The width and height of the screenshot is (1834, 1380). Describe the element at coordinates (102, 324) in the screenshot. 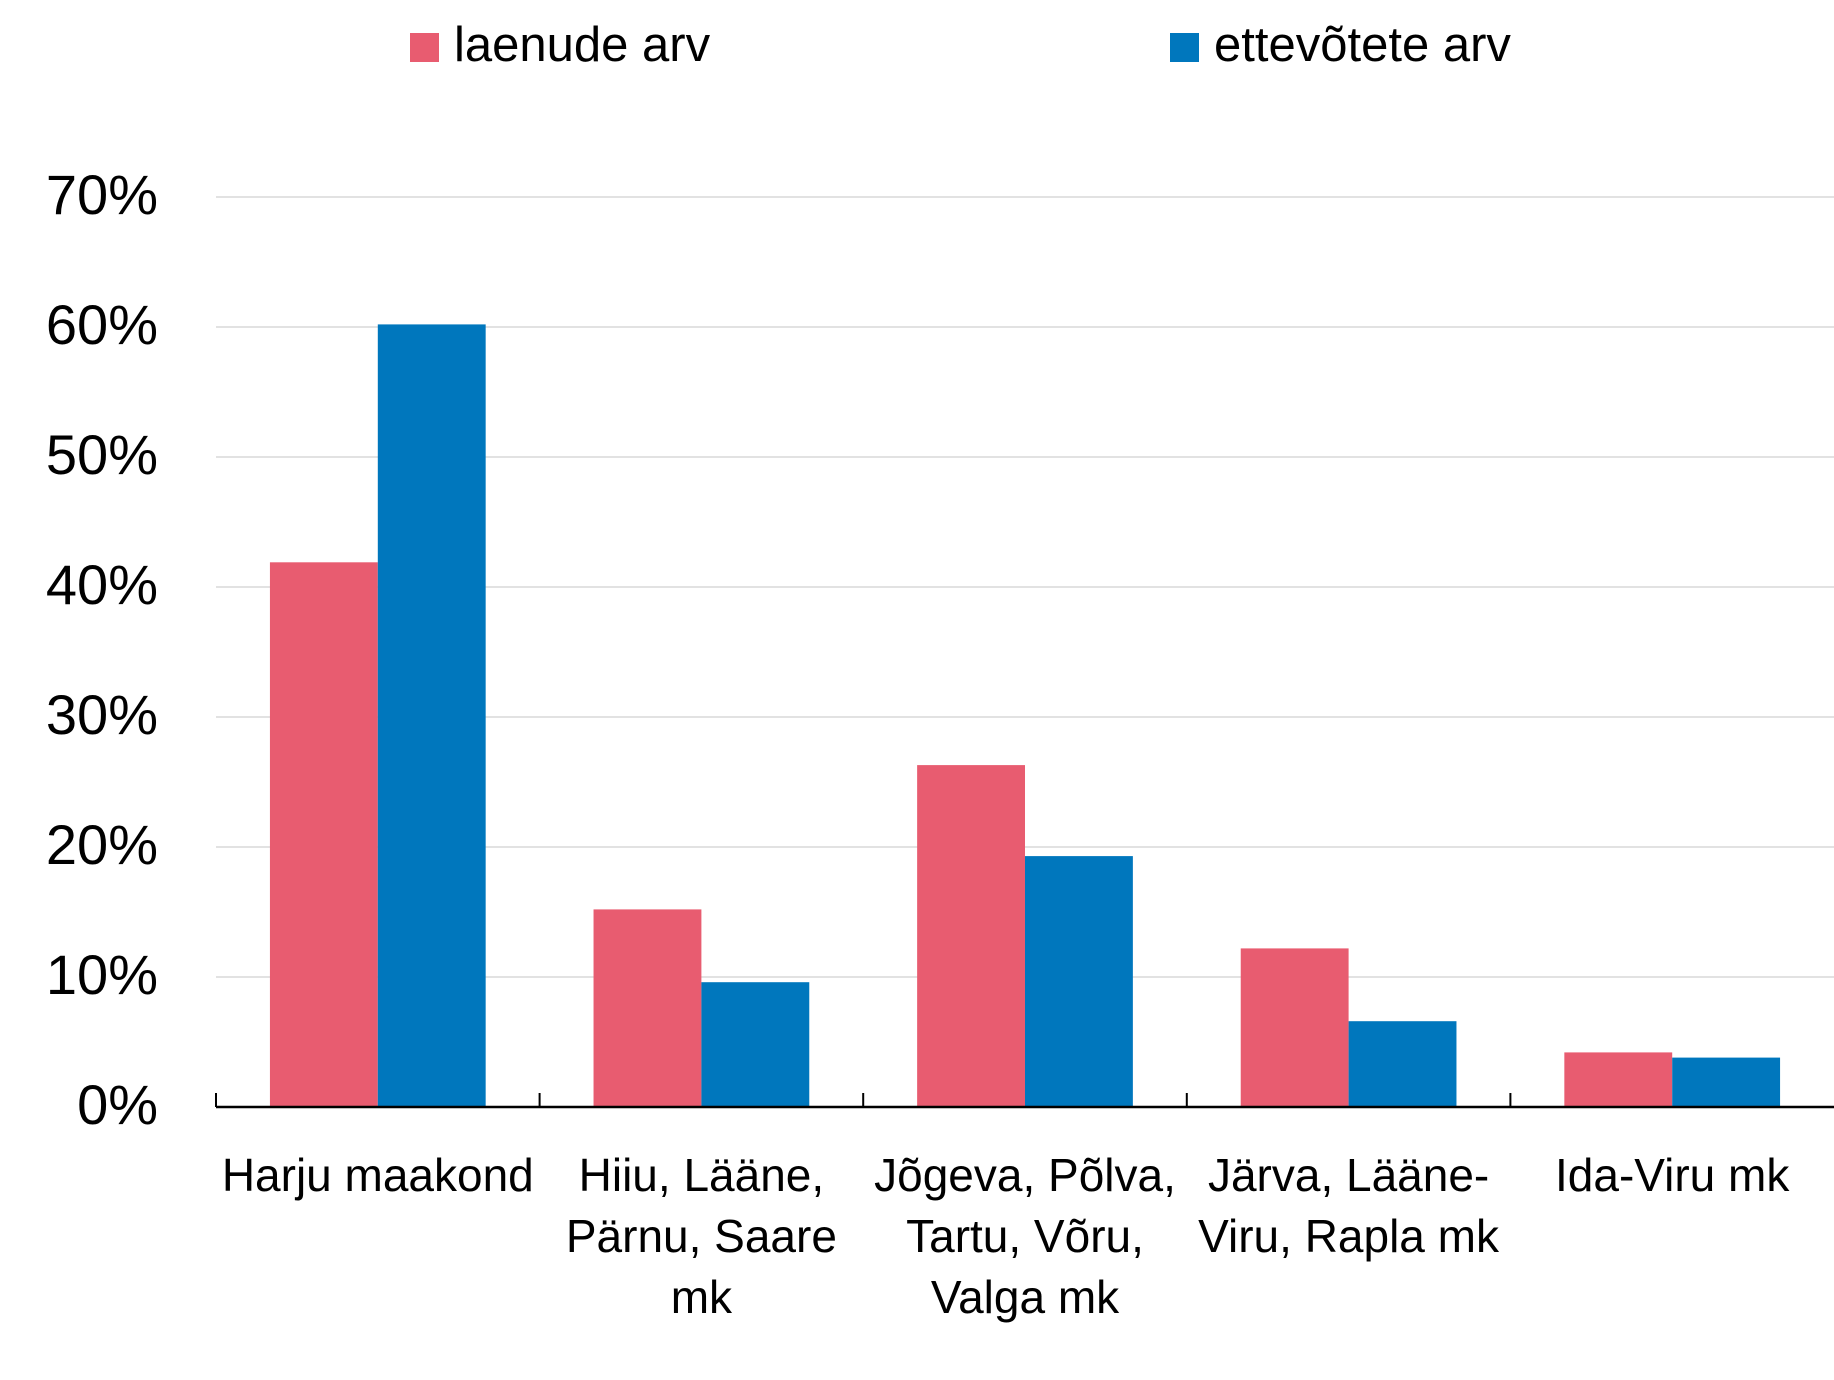

I see `y-tick-label: 60%` at that location.